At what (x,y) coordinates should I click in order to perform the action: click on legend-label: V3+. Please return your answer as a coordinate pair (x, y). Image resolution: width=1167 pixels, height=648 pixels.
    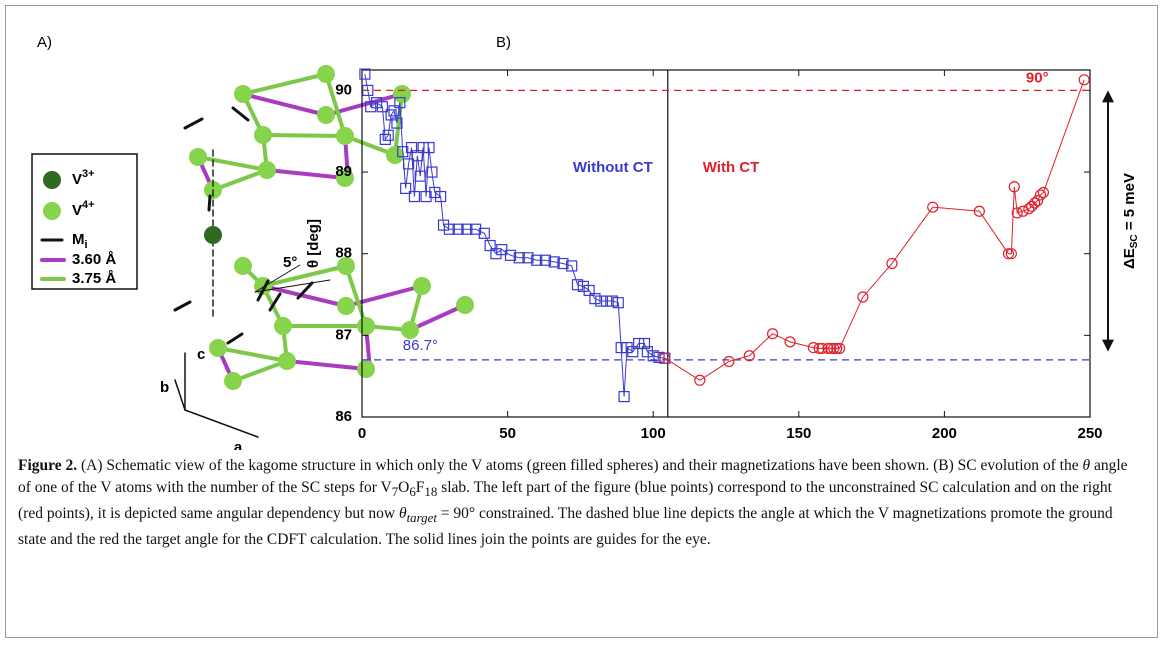
    Looking at the image, I should click on (83, 178).